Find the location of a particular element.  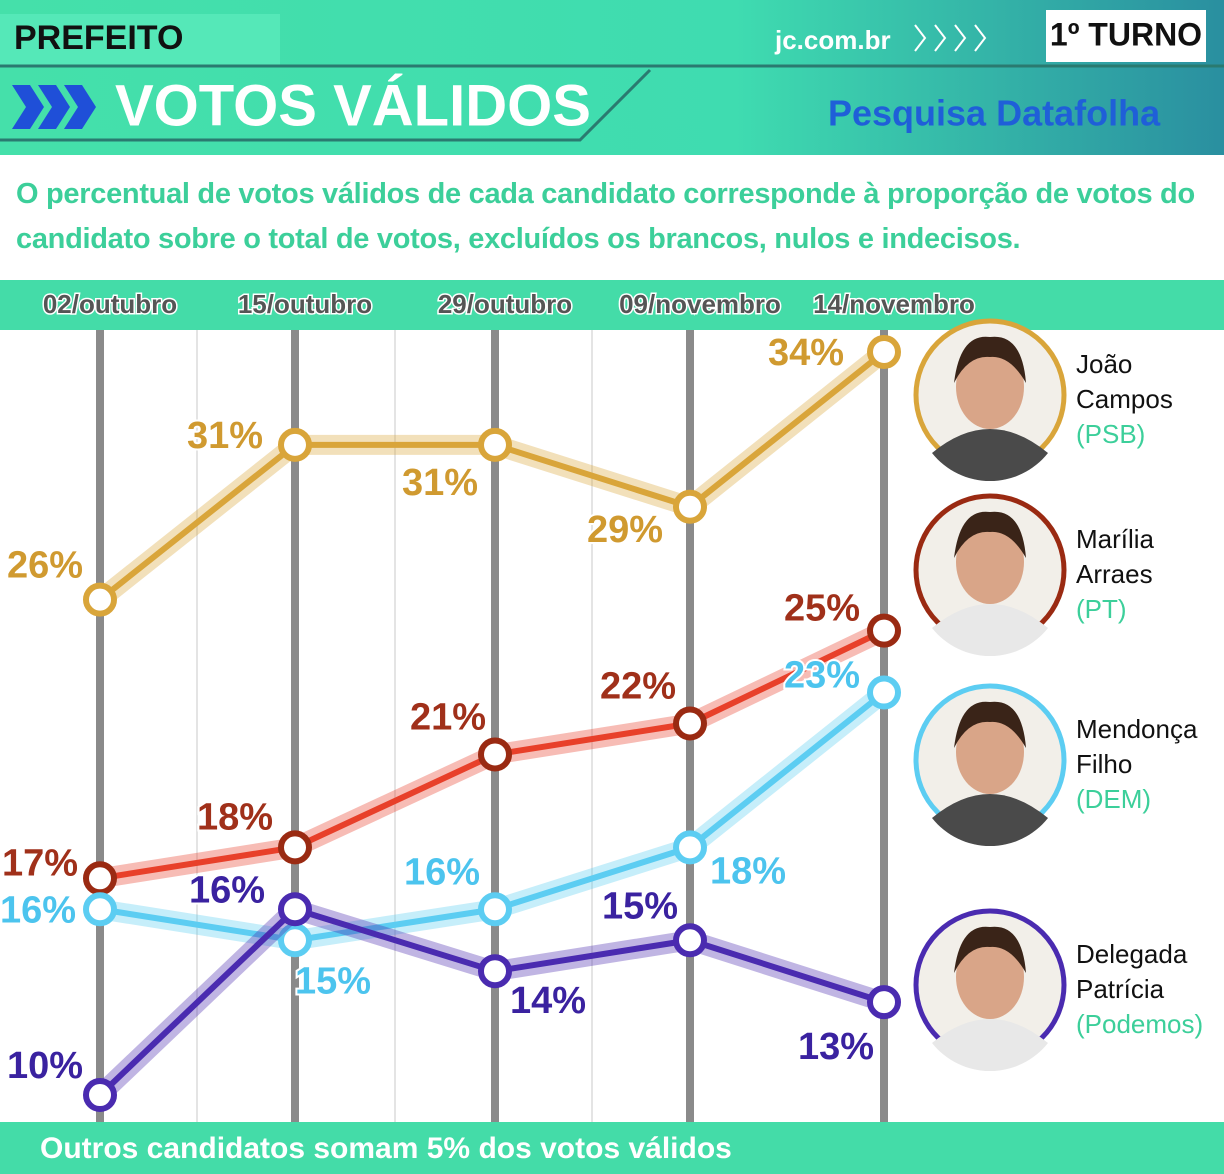

value-label: 10% is located at coordinates (45, 1066).